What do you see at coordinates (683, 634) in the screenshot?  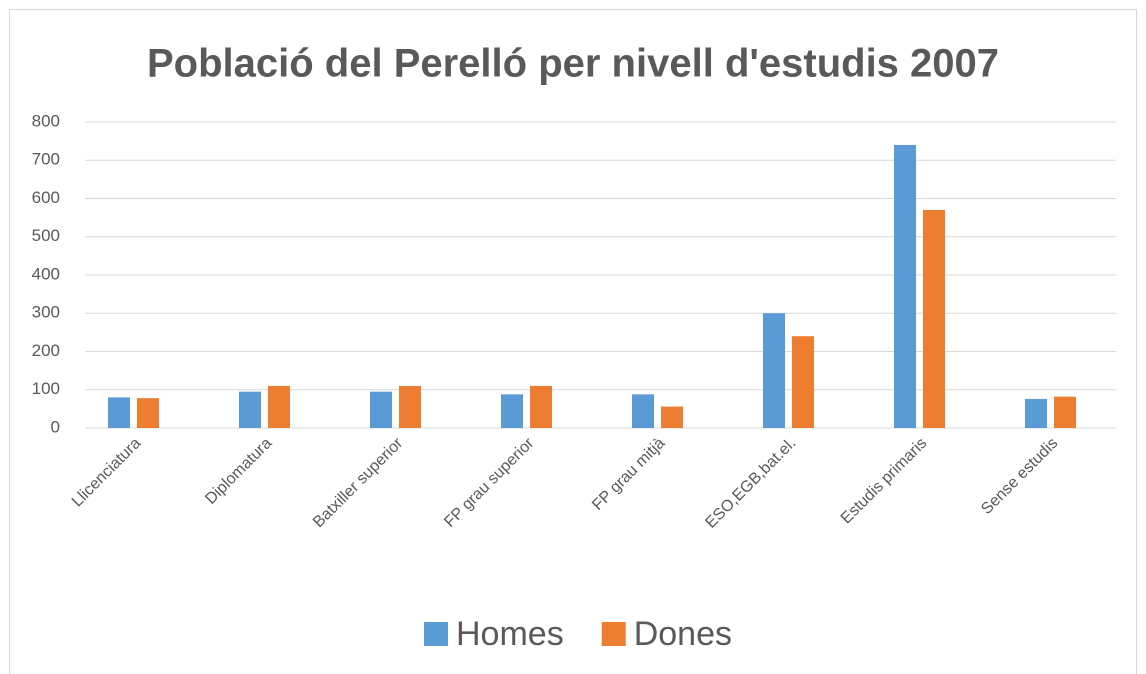 I see `legend-label: Dones` at bounding box center [683, 634].